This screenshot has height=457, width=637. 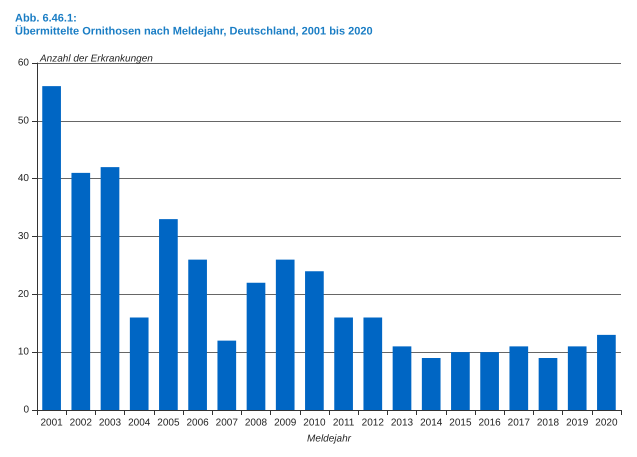 I want to click on x-axis-title: Meldejahr, so click(x=329, y=439).